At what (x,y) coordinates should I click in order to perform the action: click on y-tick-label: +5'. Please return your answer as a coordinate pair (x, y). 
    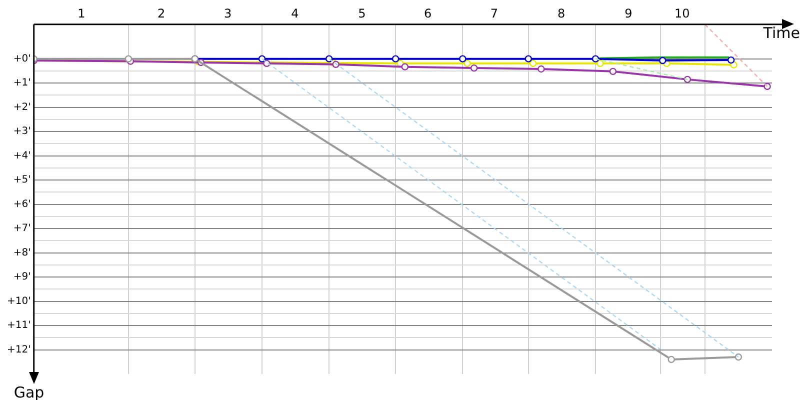
    Looking at the image, I should click on (22, 180).